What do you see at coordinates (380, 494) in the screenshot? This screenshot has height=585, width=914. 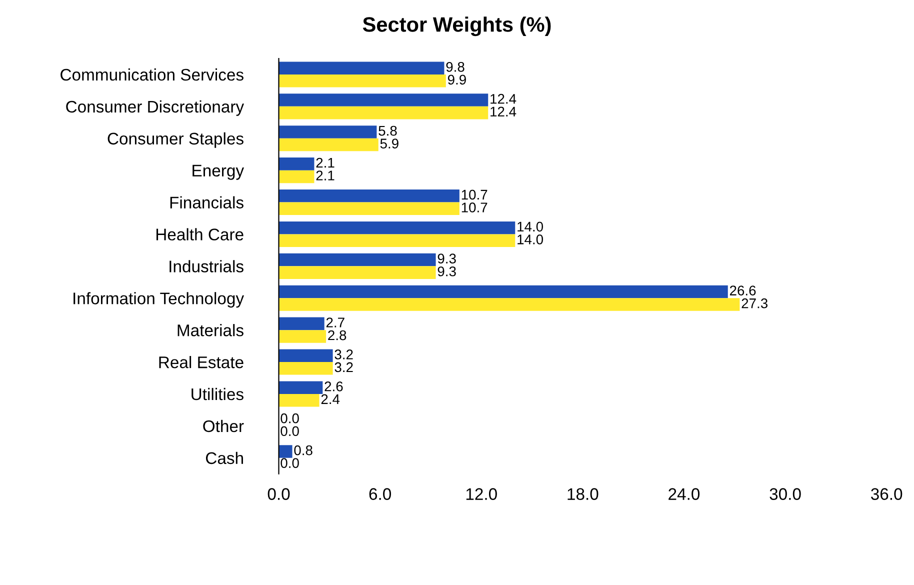 I see `x-tick-label: 6.0` at bounding box center [380, 494].